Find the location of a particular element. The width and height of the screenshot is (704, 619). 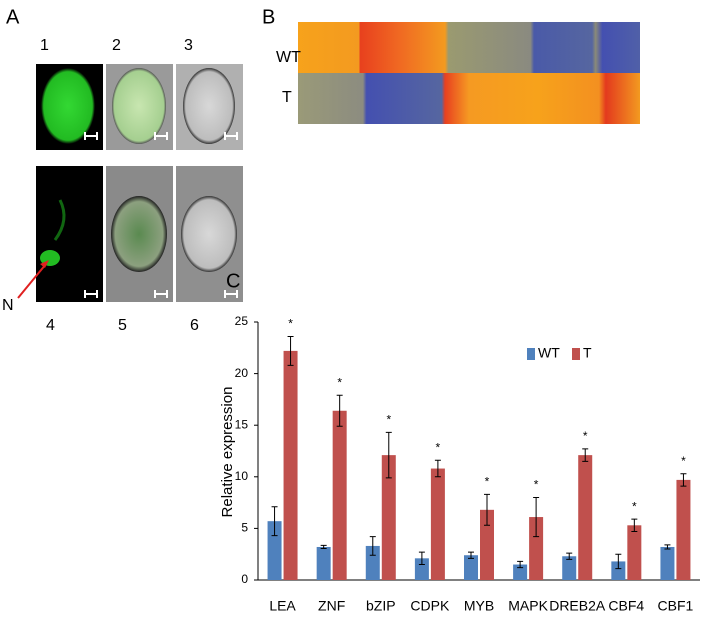

x-tick-label: bZIP is located at coordinates (381, 606).